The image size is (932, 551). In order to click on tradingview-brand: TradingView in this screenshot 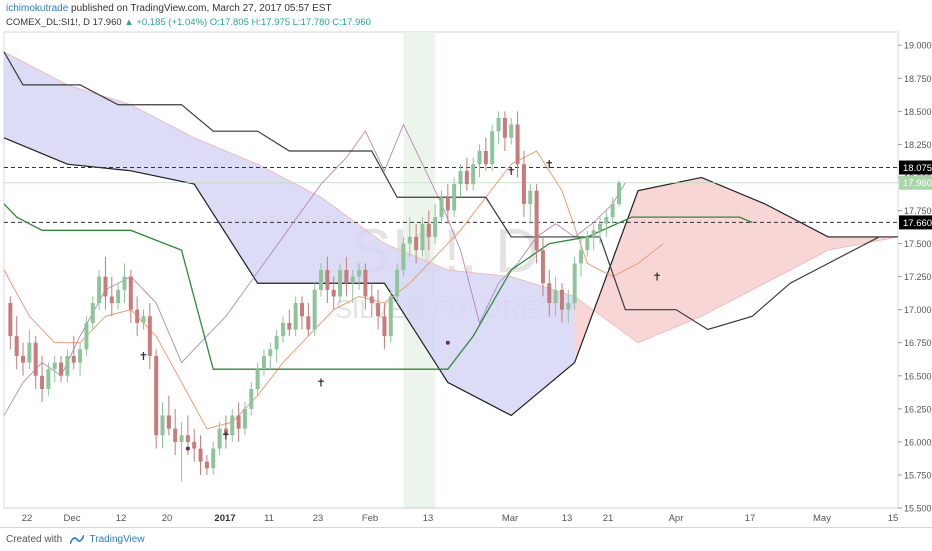, I will do `click(117, 539)`.